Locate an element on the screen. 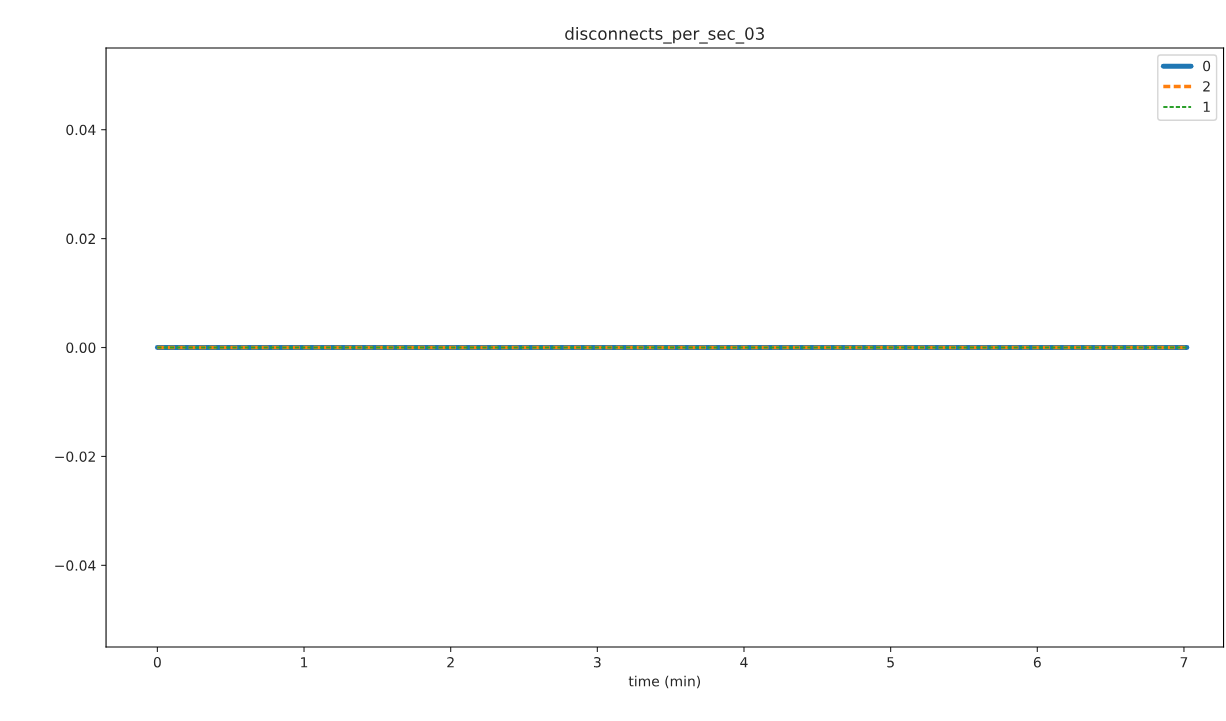 The width and height of the screenshot is (1226, 721). x-tick-label: 1 is located at coordinates (304, 662).